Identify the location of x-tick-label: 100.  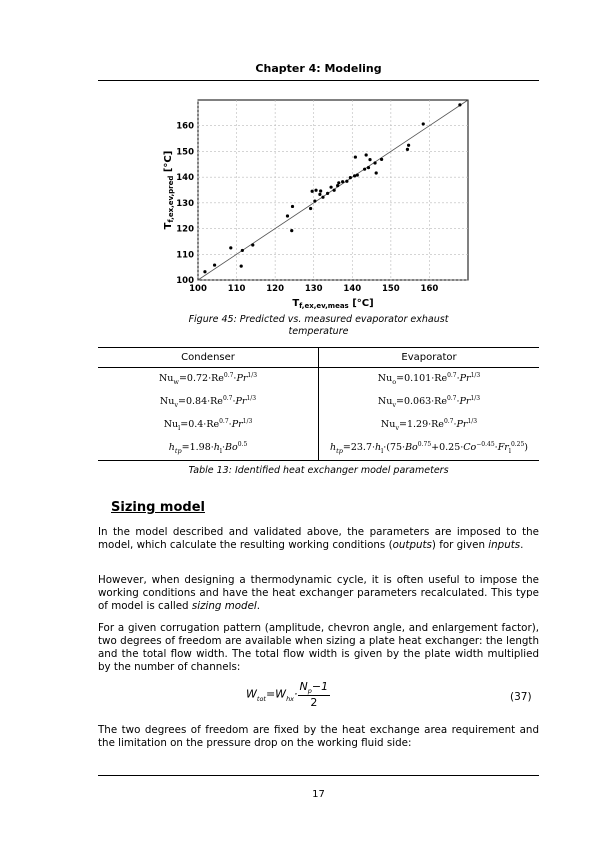
(198, 289).